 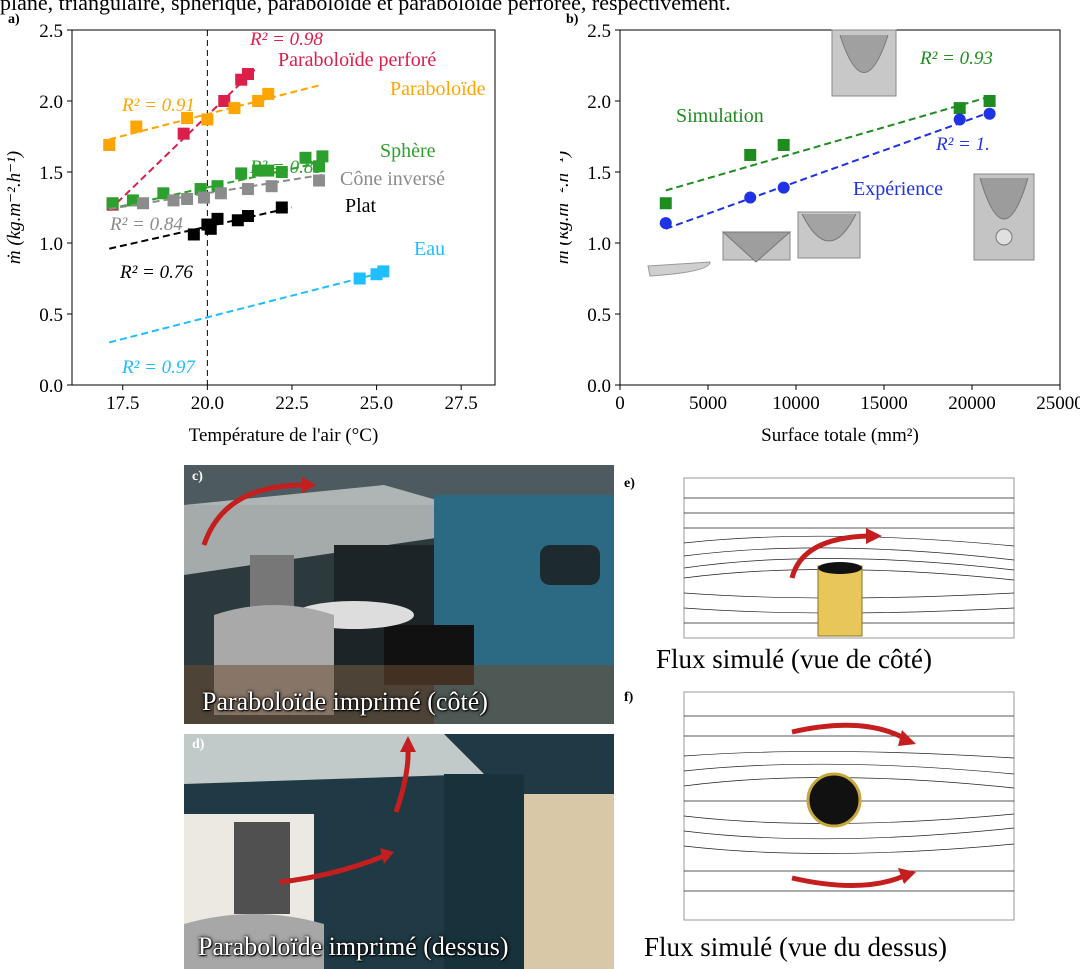 I want to click on r2-label-eau: R² = 0.97, so click(x=158, y=367).